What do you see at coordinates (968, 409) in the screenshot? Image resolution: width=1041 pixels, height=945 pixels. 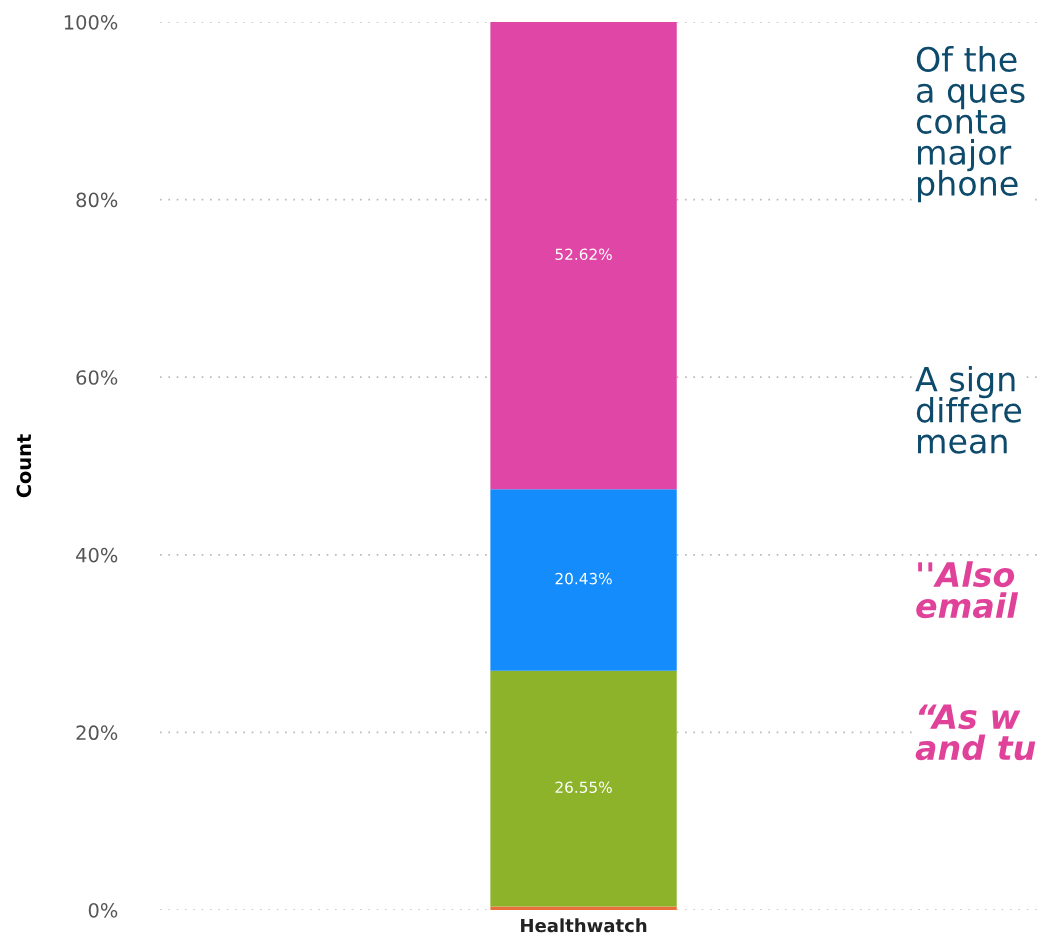 I see `annotation: A sign differe mean` at bounding box center [968, 409].